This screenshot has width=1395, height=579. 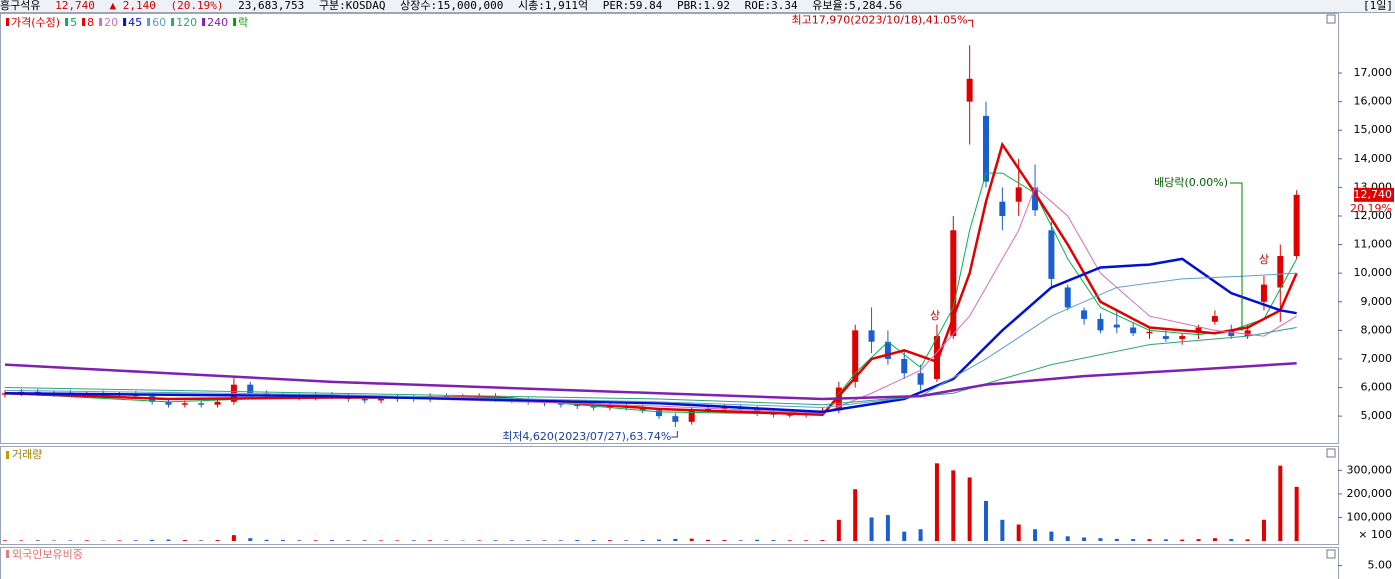 What do you see at coordinates (1377, 301) in the screenshot?
I see `y-tick-label: 9,000` at bounding box center [1377, 301].